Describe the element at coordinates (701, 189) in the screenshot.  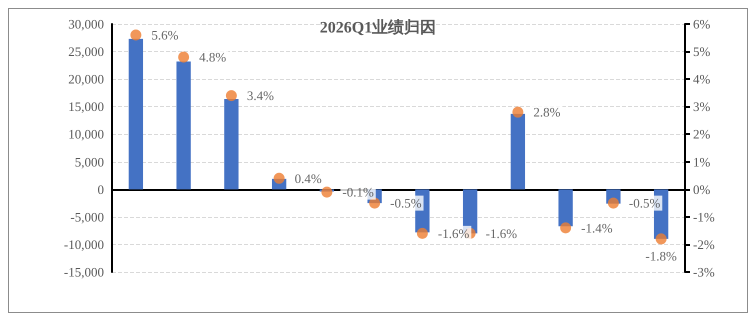
I see `y2-tick-label: 0%` at that location.